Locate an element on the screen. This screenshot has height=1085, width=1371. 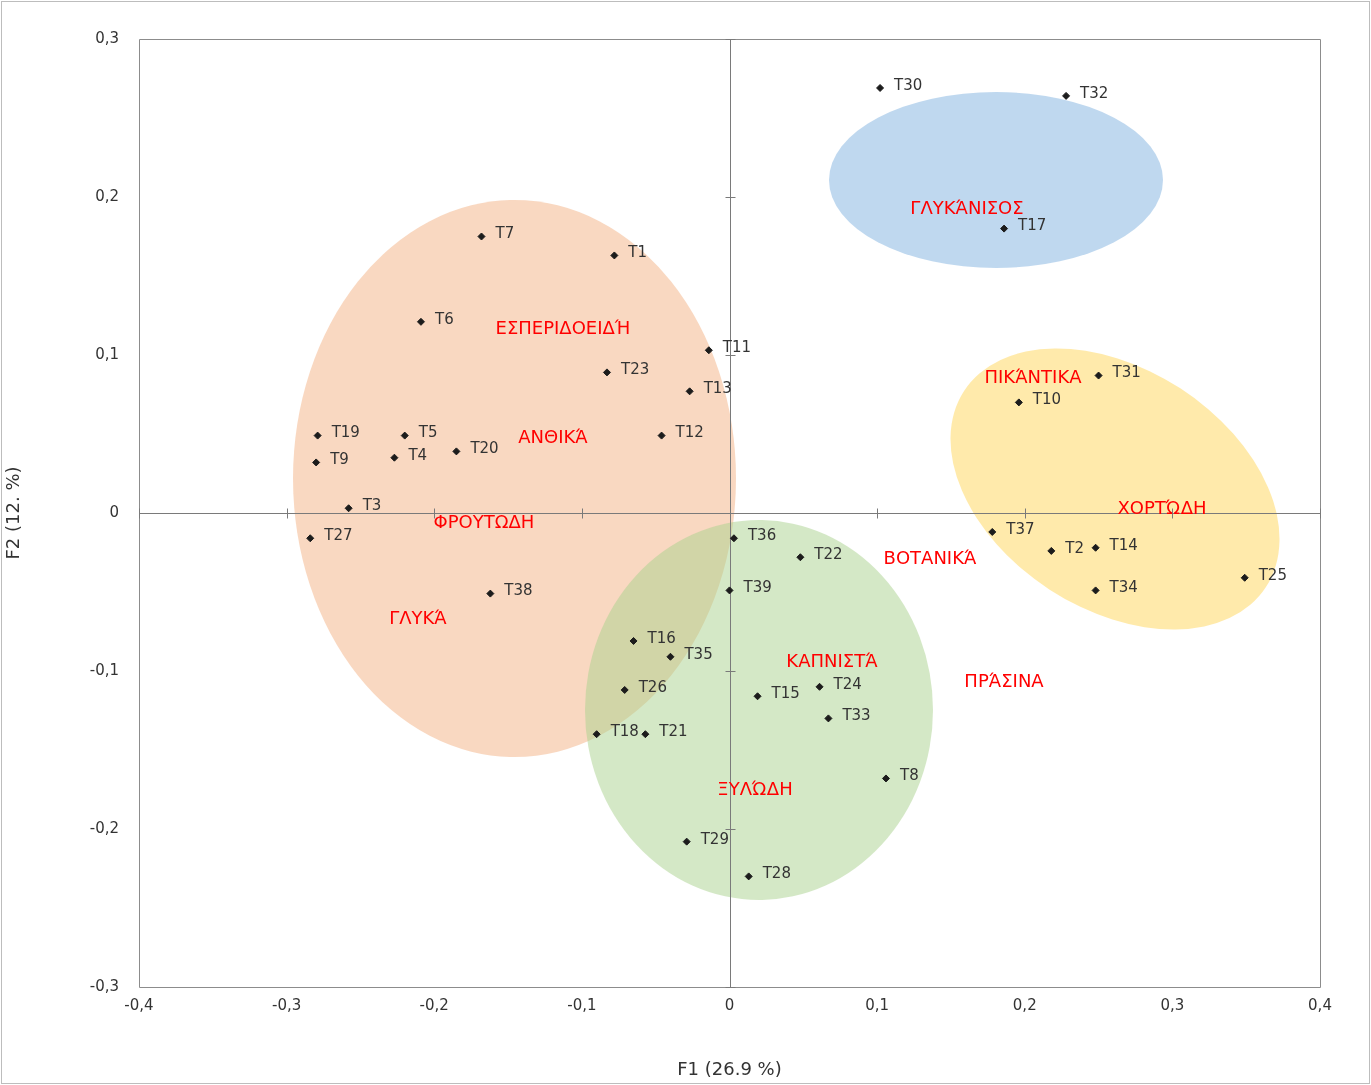
series-label: T12 is located at coordinates (689, 432).